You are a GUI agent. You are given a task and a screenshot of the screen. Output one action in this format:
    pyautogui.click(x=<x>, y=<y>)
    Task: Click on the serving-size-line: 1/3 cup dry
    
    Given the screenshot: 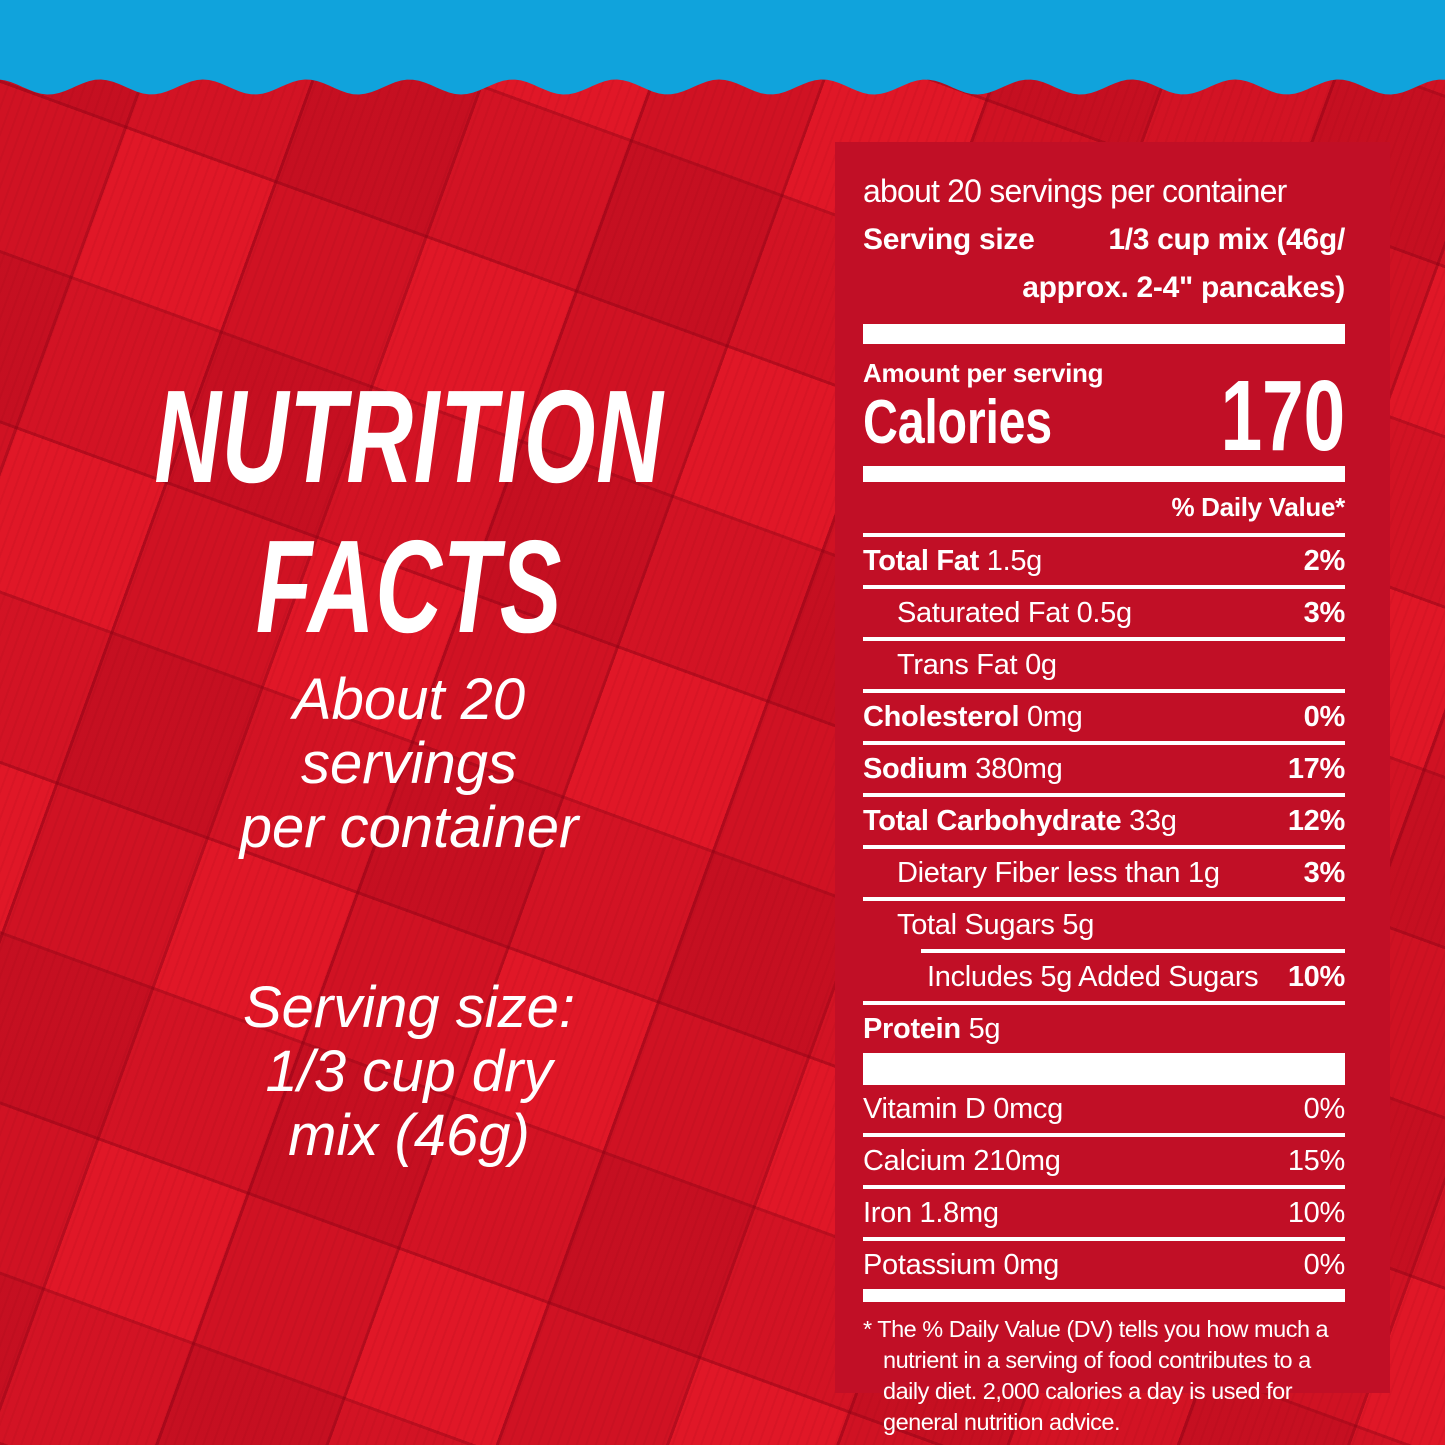 What is the action you would take?
    pyautogui.click(x=409, y=1071)
    